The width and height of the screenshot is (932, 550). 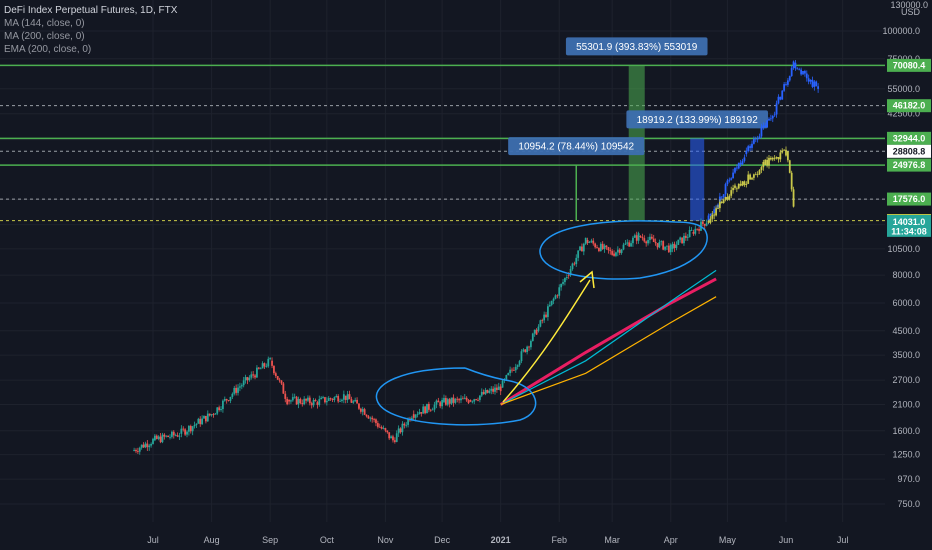 I want to click on indicator-ma144: MA (144, close, 0), so click(x=44, y=23).